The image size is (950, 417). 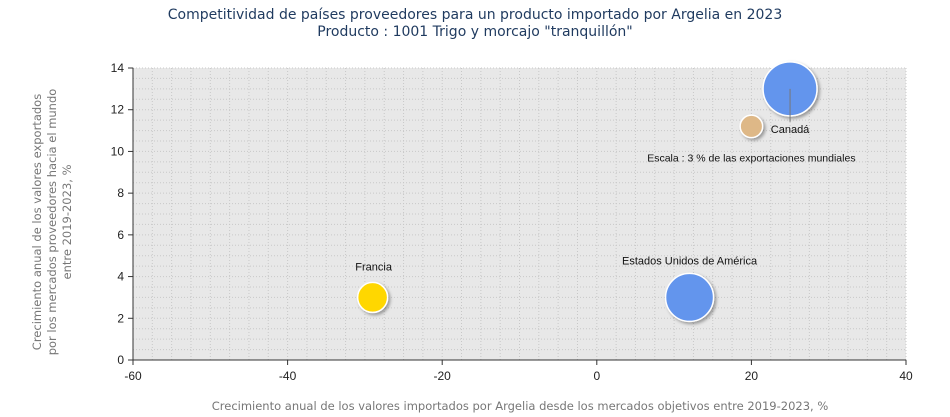 What do you see at coordinates (133, 376) in the screenshot?
I see `x-tick-label: -60` at bounding box center [133, 376].